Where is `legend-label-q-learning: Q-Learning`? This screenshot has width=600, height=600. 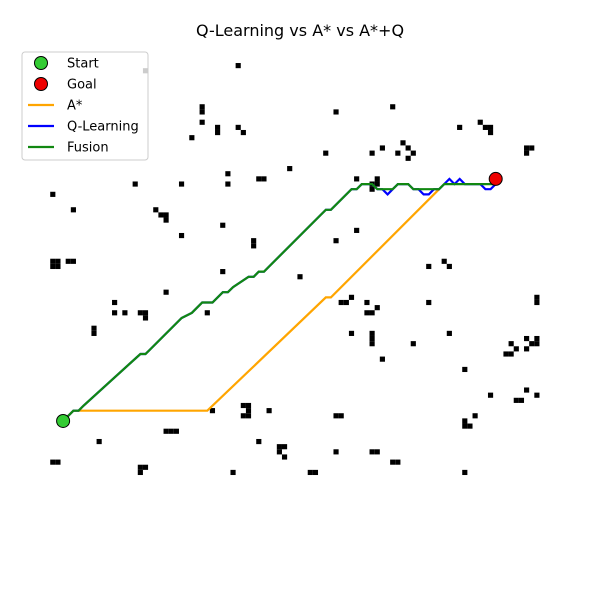 legend-label-q-learning: Q-Learning is located at coordinates (103, 127).